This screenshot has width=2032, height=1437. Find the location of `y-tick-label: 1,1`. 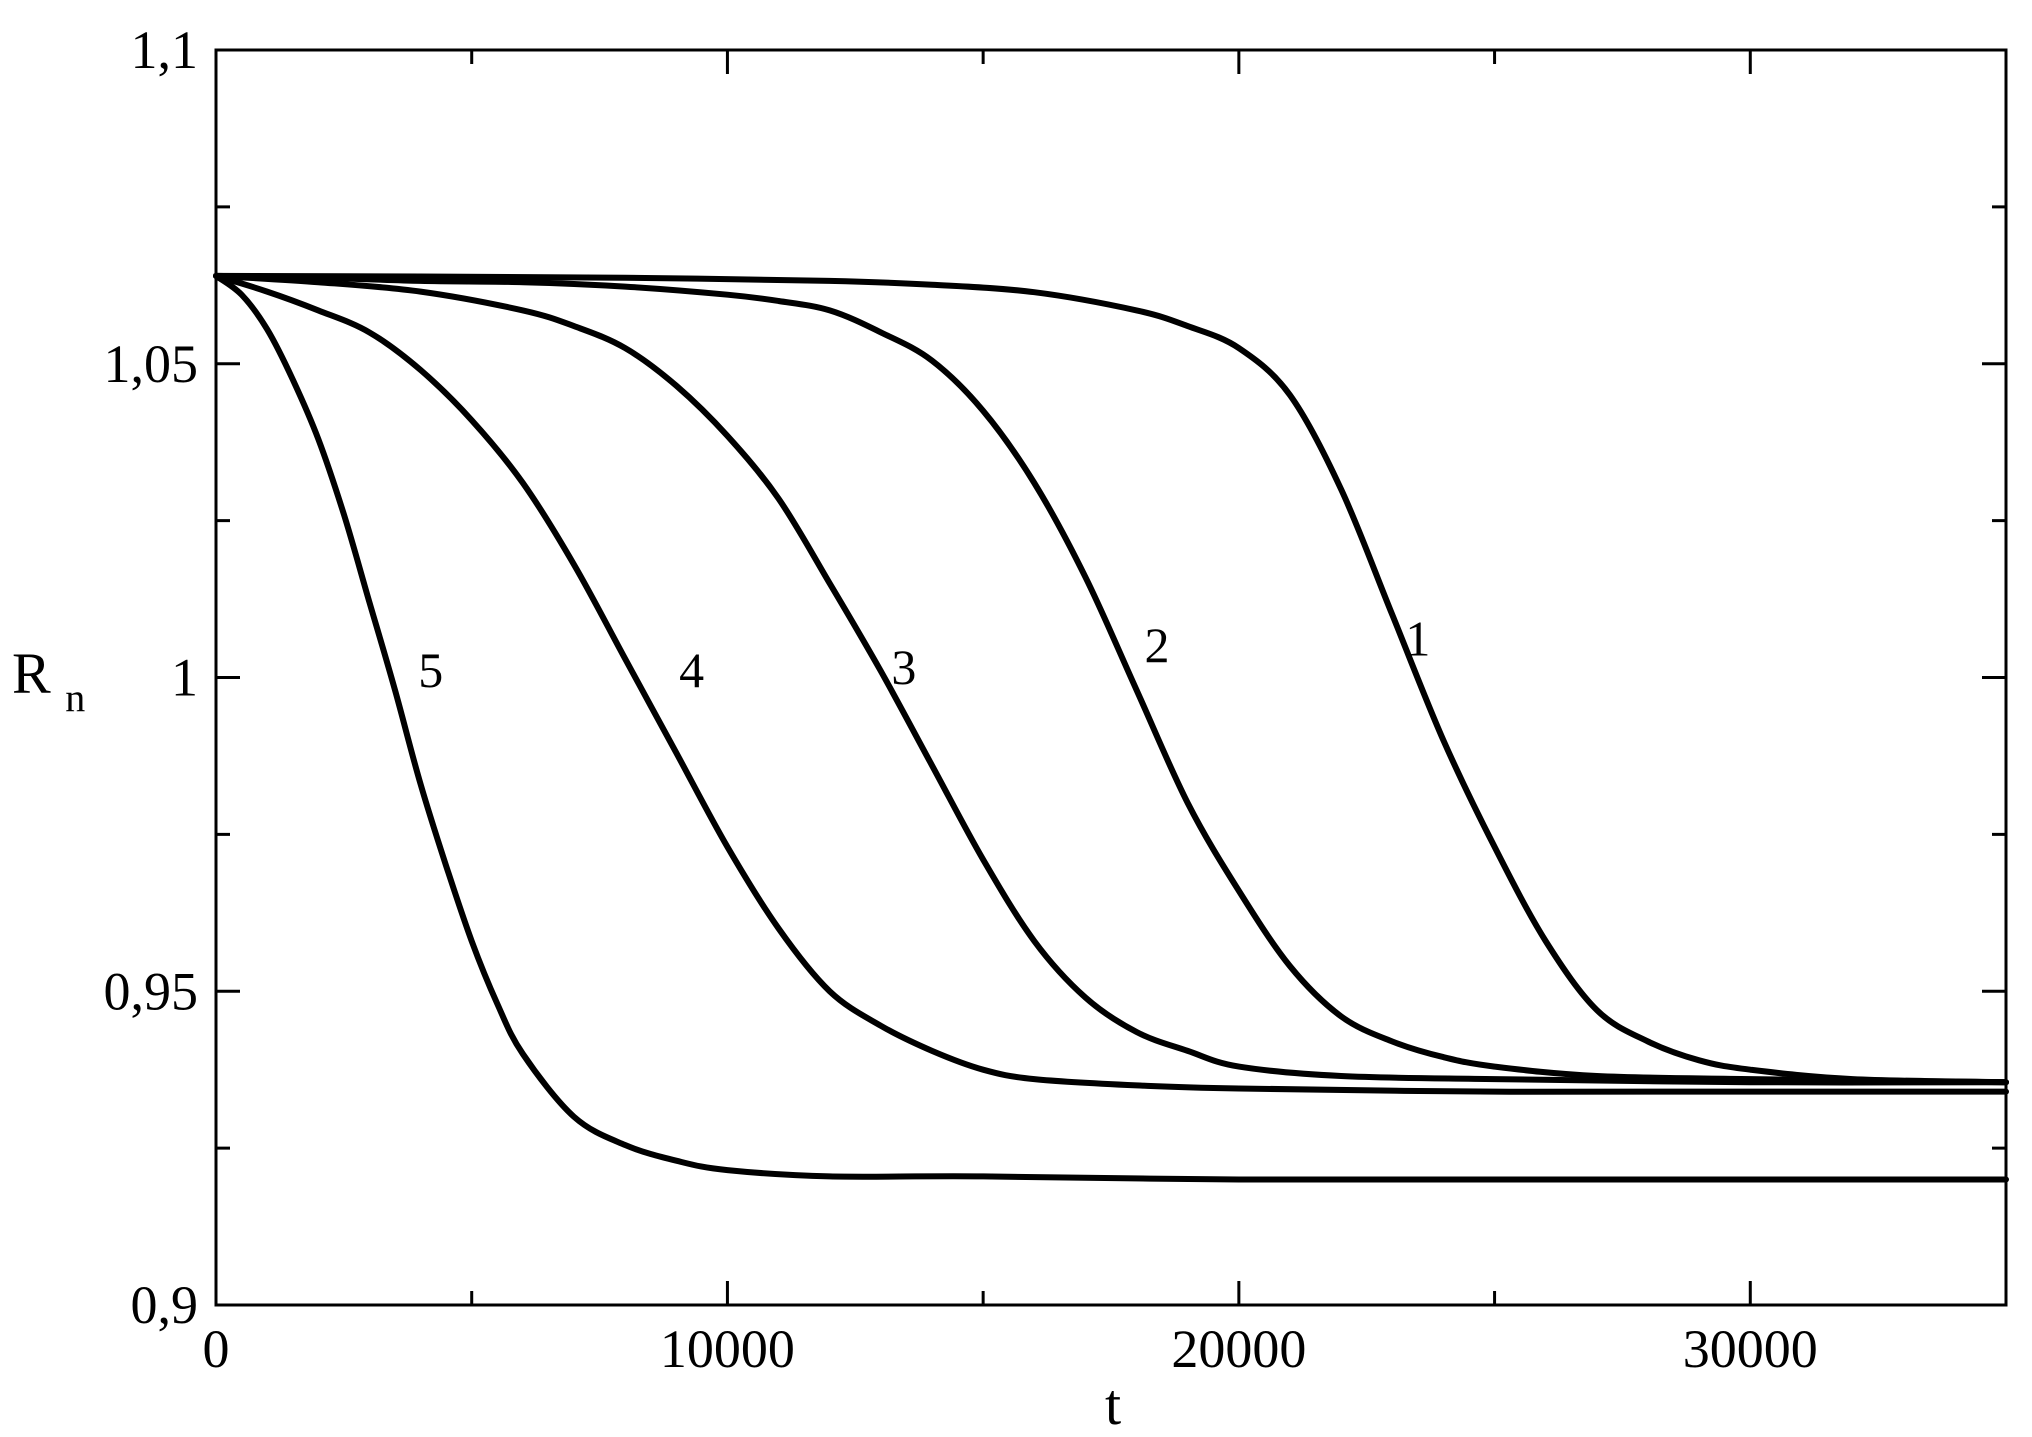

y-tick-label: 1,1 is located at coordinates (165, 50).